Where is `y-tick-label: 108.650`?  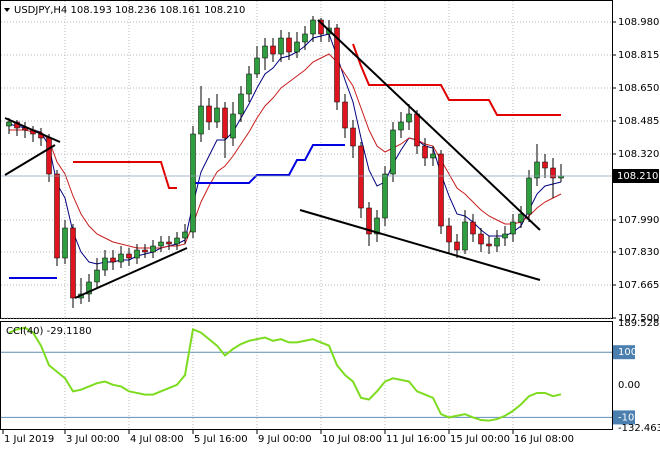
y-tick-label: 108.650 is located at coordinates (638, 88).